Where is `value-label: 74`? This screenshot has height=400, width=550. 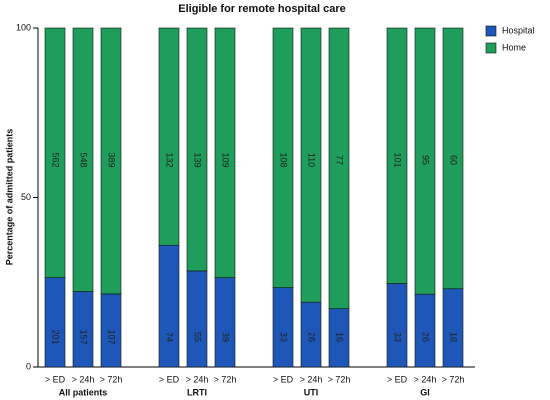 value-label: 74 is located at coordinates (170, 337).